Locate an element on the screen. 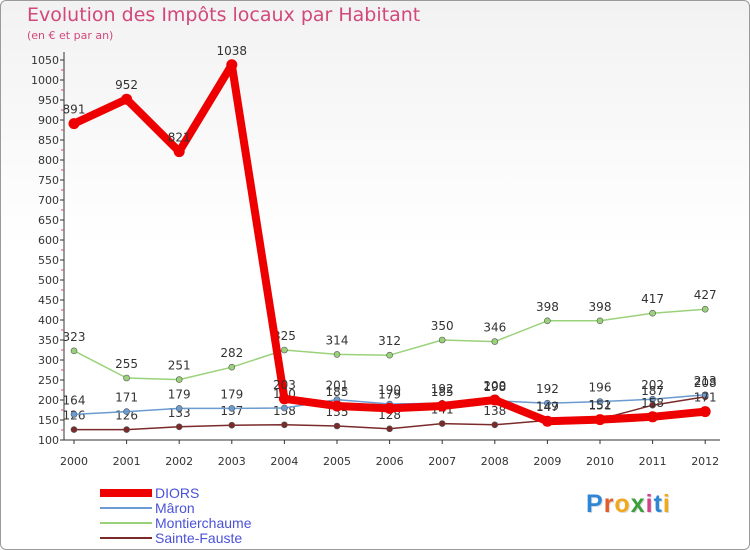 The image size is (750, 550). data-label-diors: 821 is located at coordinates (179, 138).